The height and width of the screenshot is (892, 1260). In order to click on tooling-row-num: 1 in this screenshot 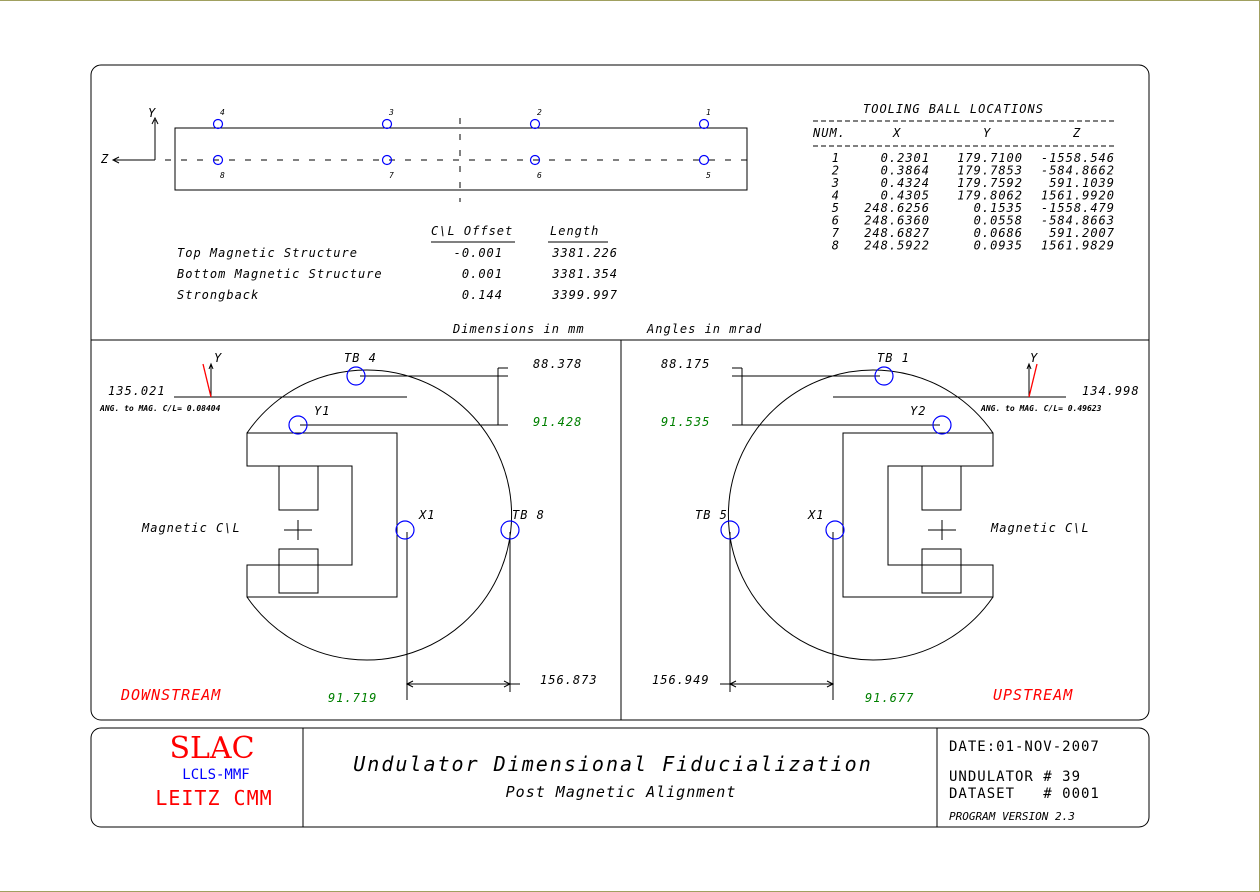, I will do `click(836, 158)`.